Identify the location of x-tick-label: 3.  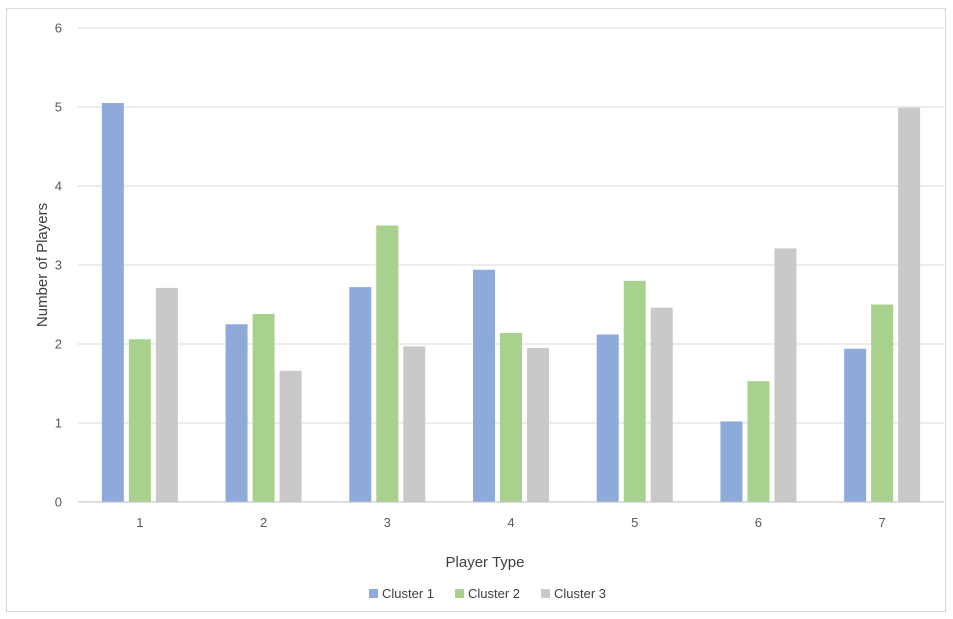
(387, 522).